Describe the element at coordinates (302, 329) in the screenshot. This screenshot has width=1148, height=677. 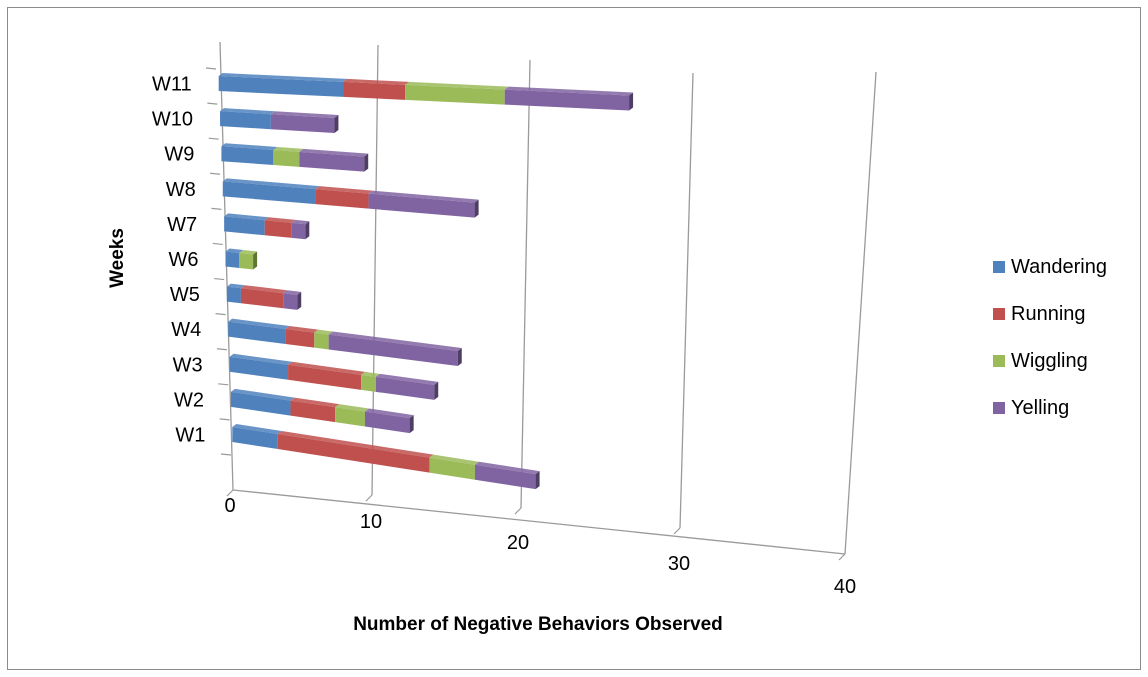
I see `bar-top-W4-running` at that location.